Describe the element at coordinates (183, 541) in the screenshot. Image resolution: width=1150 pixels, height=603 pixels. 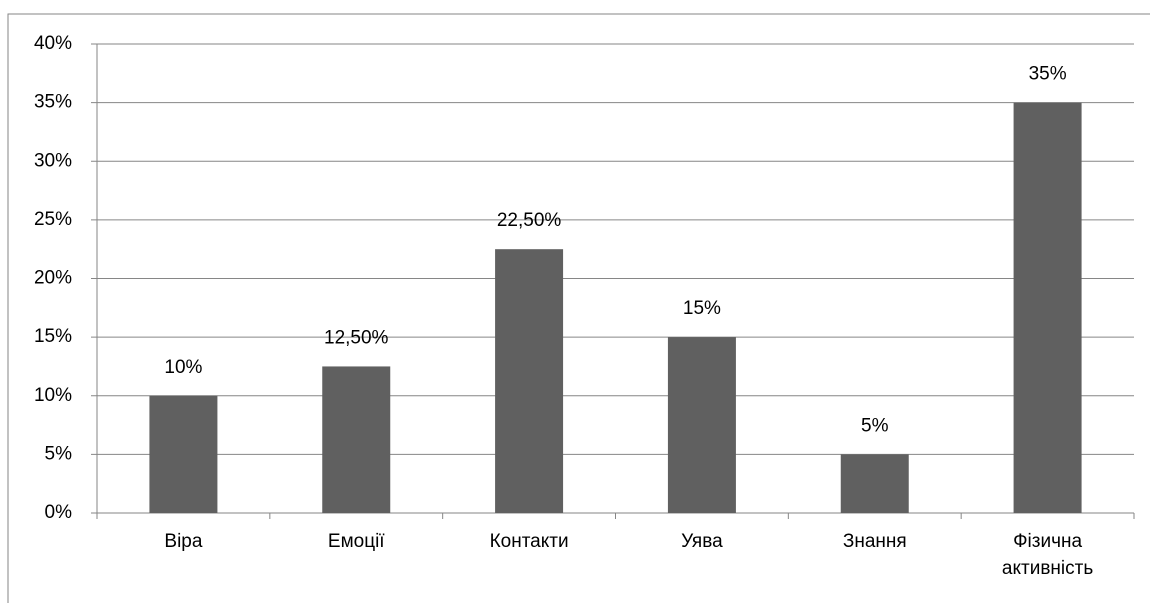
I see `x-tick-label: Віра` at that location.